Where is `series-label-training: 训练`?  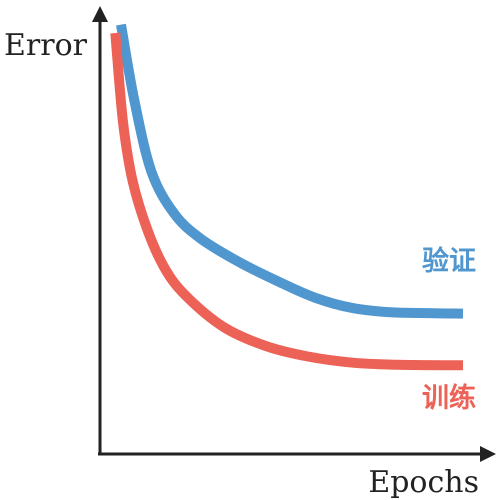 series-label-training: 训练 is located at coordinates (449, 398).